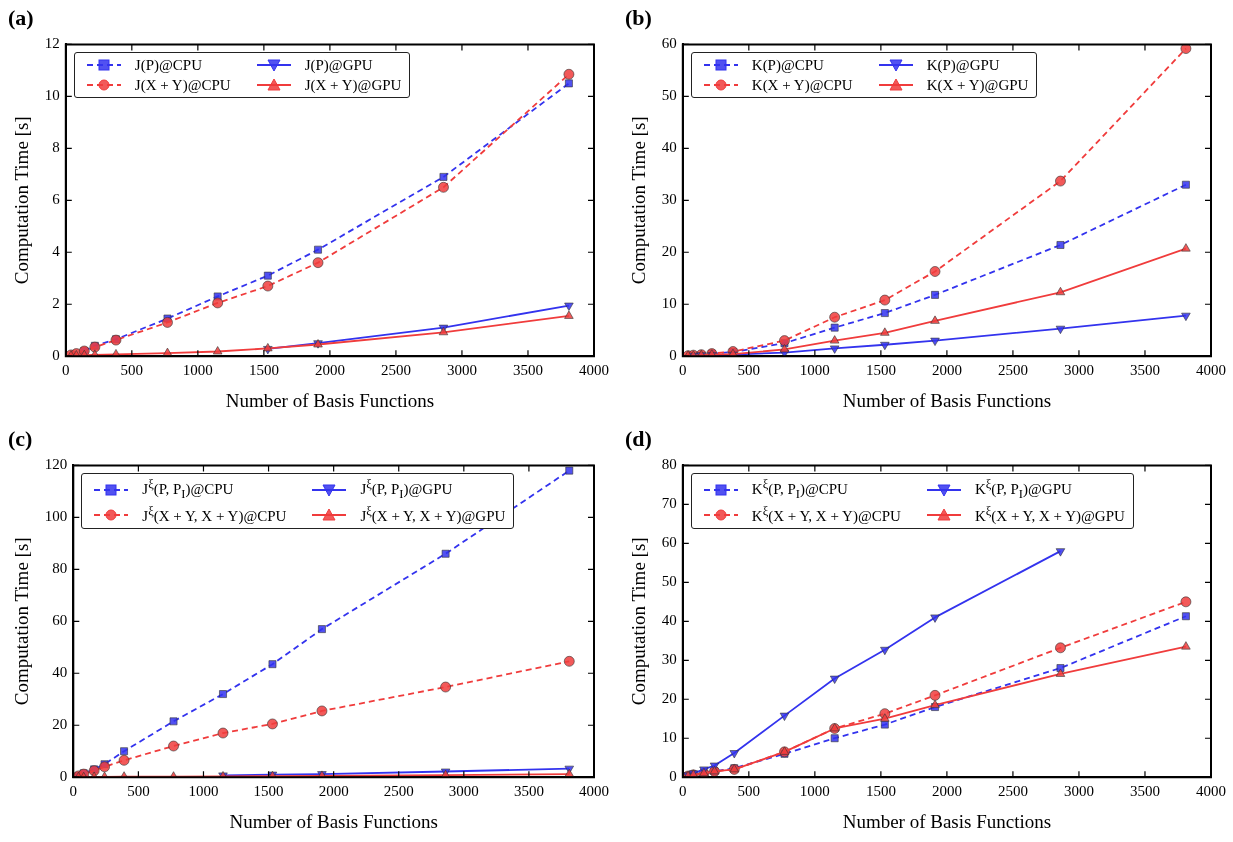 This screenshot has width=1233, height=842. I want to click on legend-label: K(X + Y)@GPU, so click(977, 85).